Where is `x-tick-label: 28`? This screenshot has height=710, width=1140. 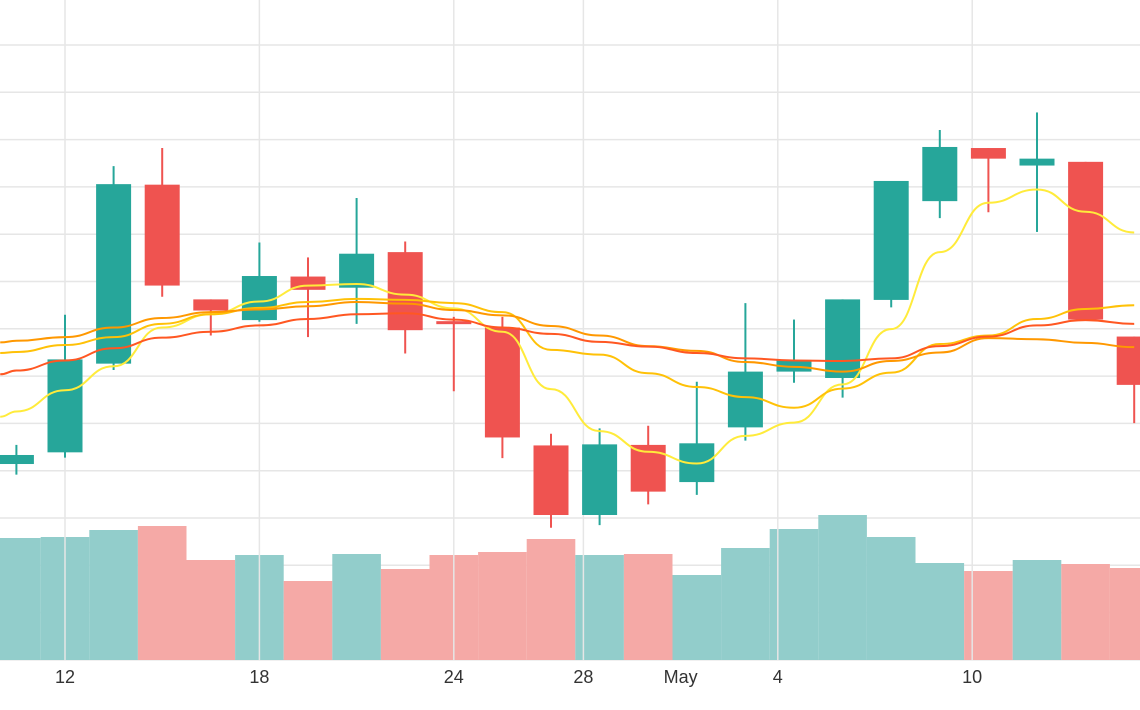 x-tick-label: 28 is located at coordinates (583, 677).